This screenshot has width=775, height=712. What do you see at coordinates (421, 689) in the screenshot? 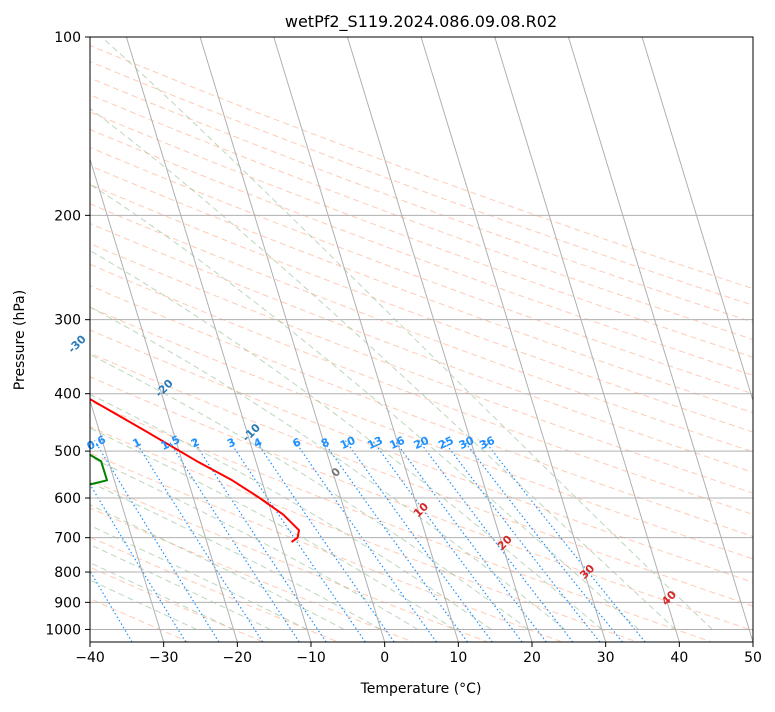
I see `x-axis-label: Temperature (°C)` at bounding box center [421, 689].